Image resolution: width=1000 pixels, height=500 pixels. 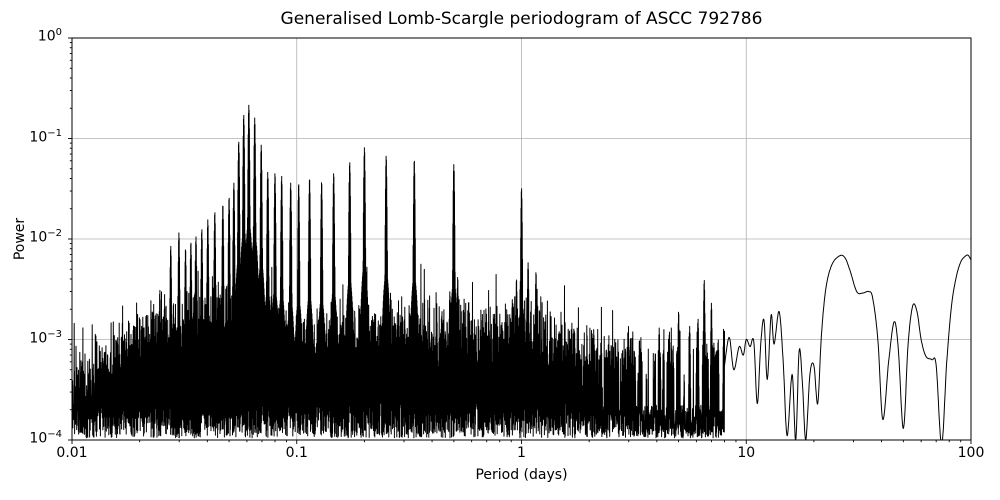 I want to click on x-tick-label: 10, so click(x=746, y=453).